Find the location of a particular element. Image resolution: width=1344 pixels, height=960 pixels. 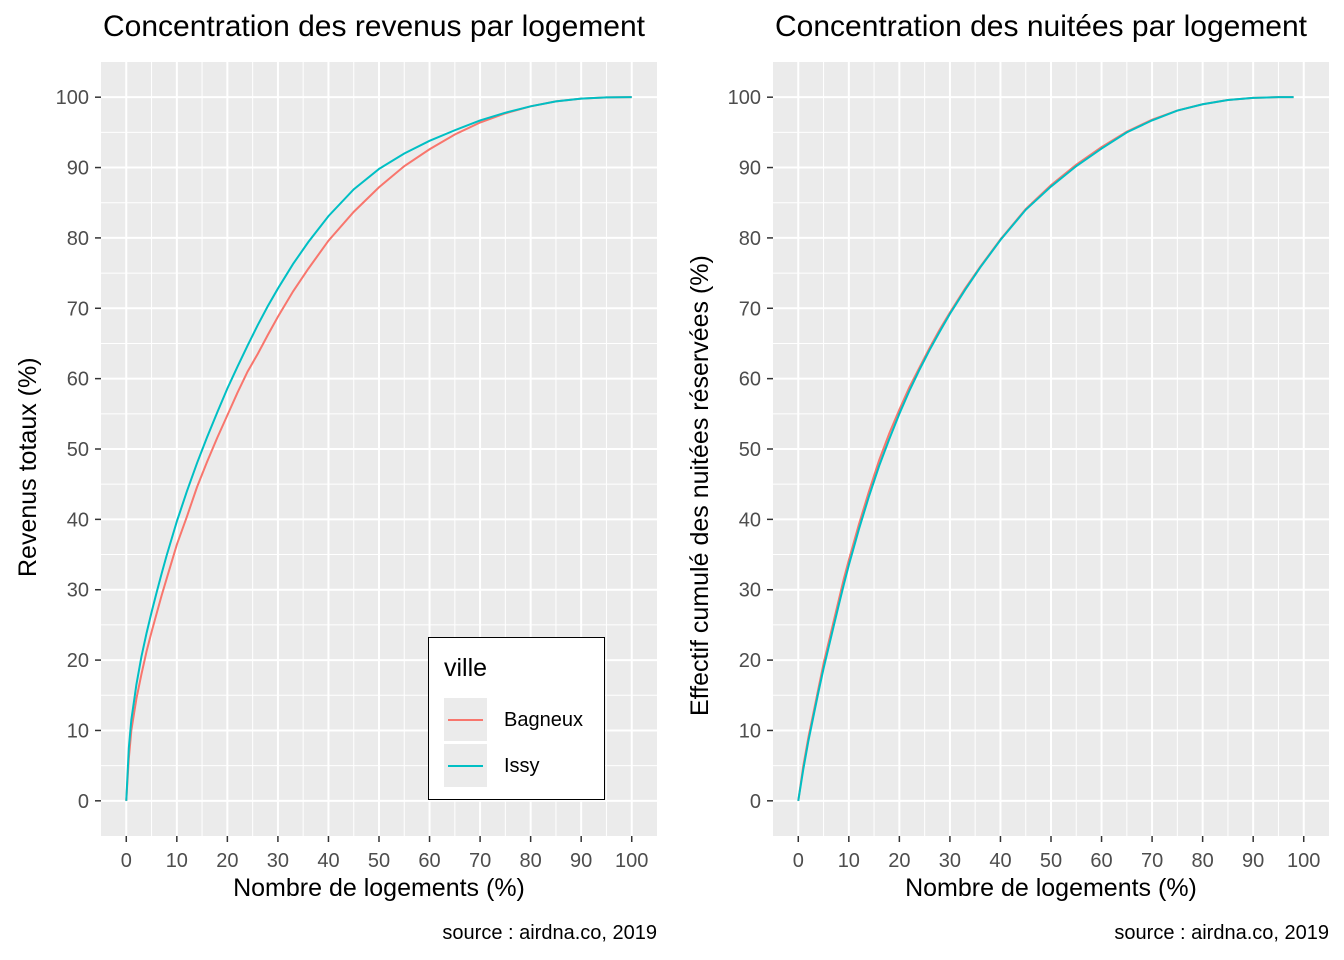

legend-label-issy: Issy is located at coordinates (522, 766).